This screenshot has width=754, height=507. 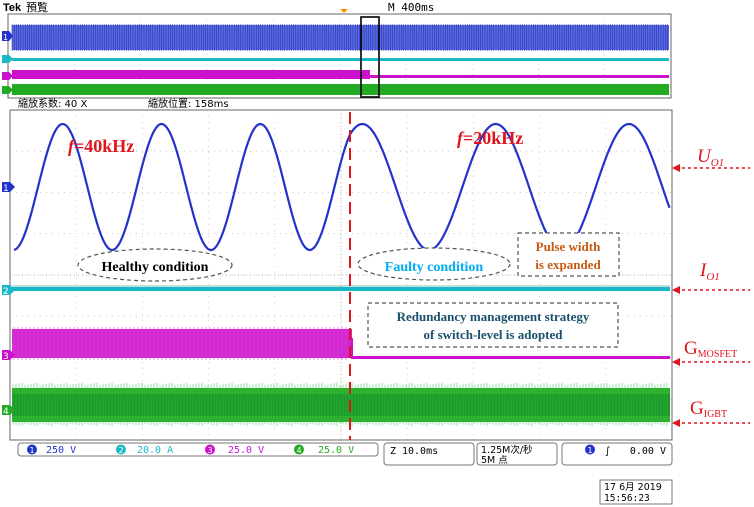 I want to click on faulty-label: Faulty condition, so click(x=434, y=267).